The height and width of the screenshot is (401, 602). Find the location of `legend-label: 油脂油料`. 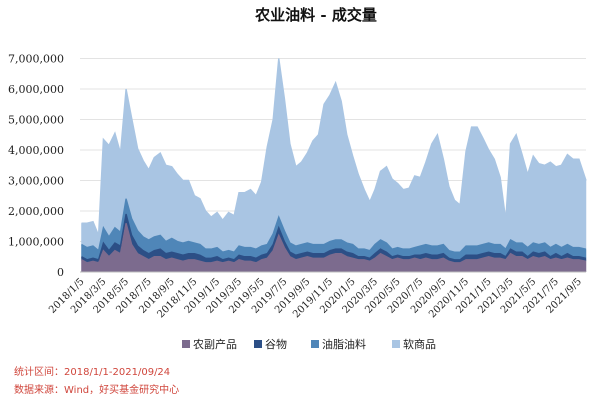

legend-label: 油脂油料 is located at coordinates (344, 344).